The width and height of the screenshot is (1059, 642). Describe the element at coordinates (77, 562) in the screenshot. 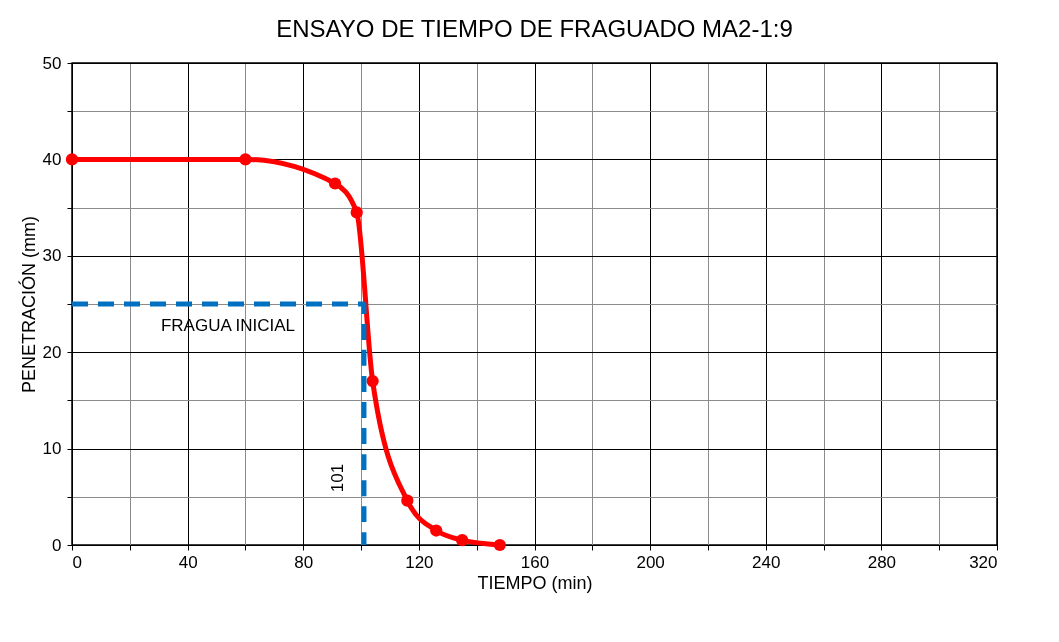

I see `x-tick-label: 0` at that location.